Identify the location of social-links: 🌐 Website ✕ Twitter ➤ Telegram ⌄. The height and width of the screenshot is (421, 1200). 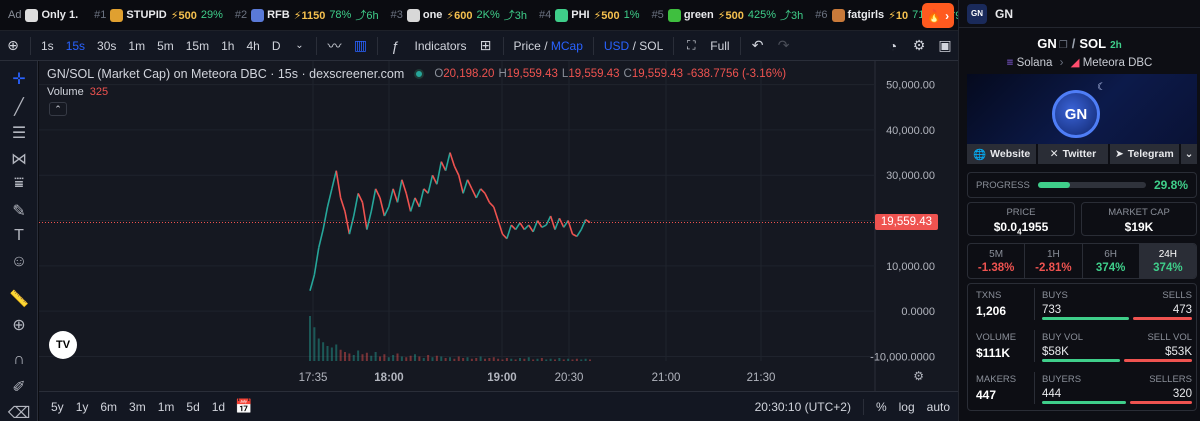
(1082, 154).